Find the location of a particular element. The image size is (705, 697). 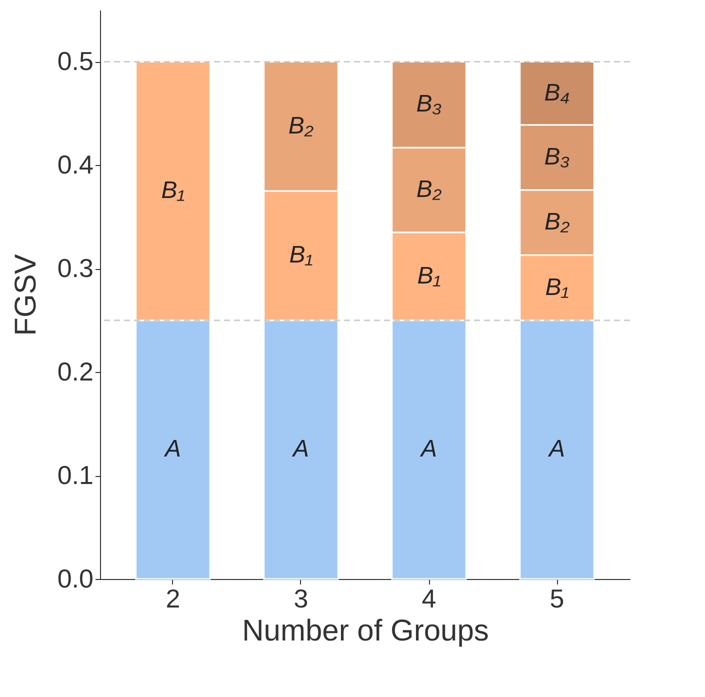

x-axis-title: Number of Groups is located at coordinates (365, 631).